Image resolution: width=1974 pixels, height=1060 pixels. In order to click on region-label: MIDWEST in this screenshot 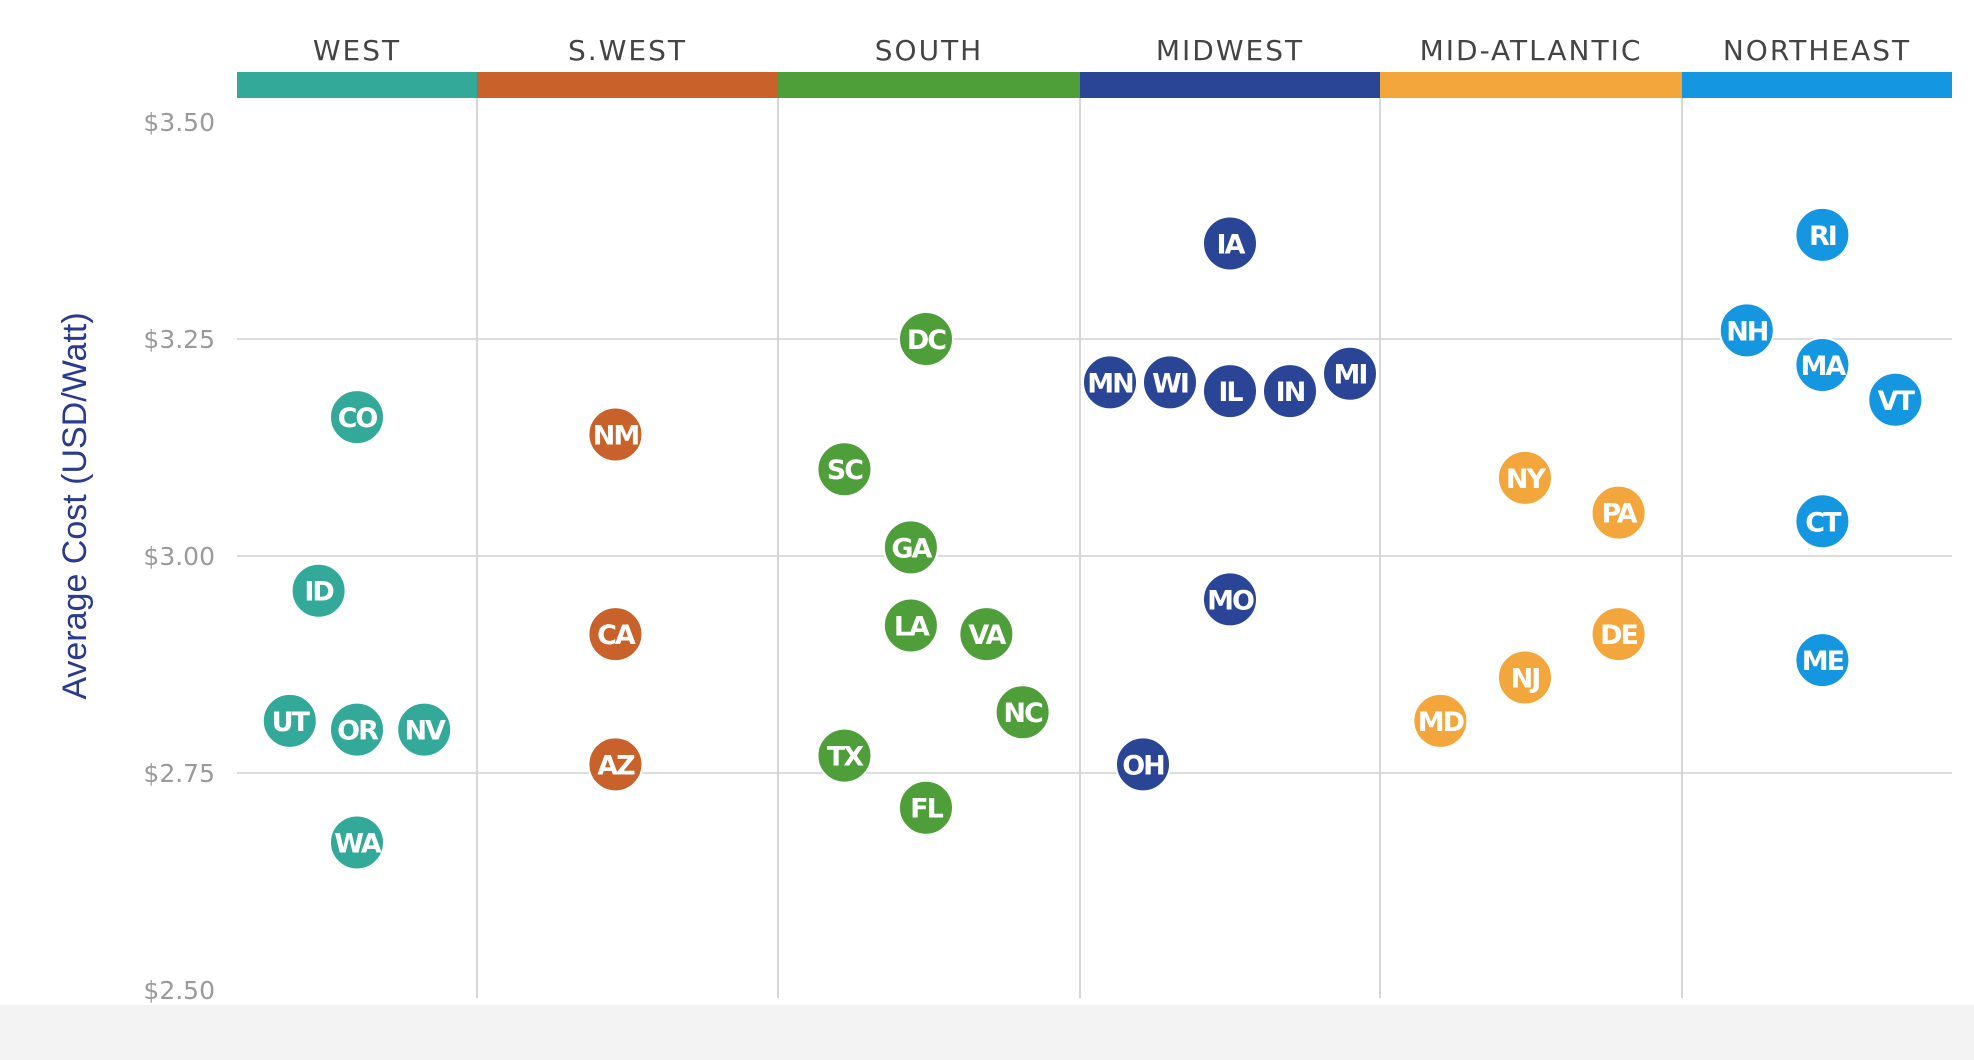, I will do `click(1230, 50)`.